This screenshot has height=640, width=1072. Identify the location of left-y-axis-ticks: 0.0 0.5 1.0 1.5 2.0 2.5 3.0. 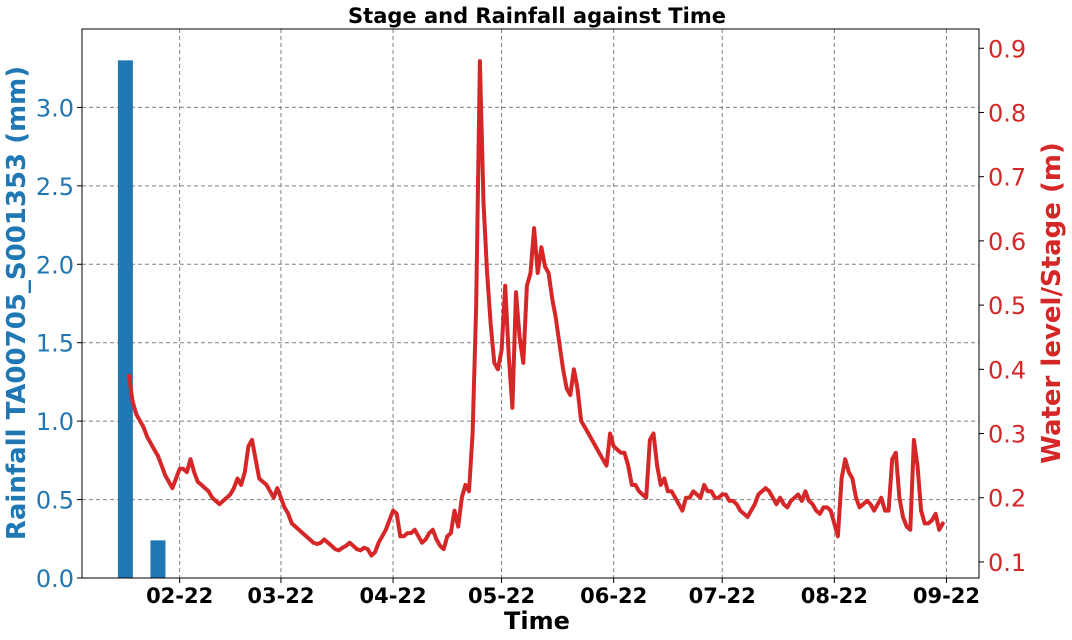
(59, 343).